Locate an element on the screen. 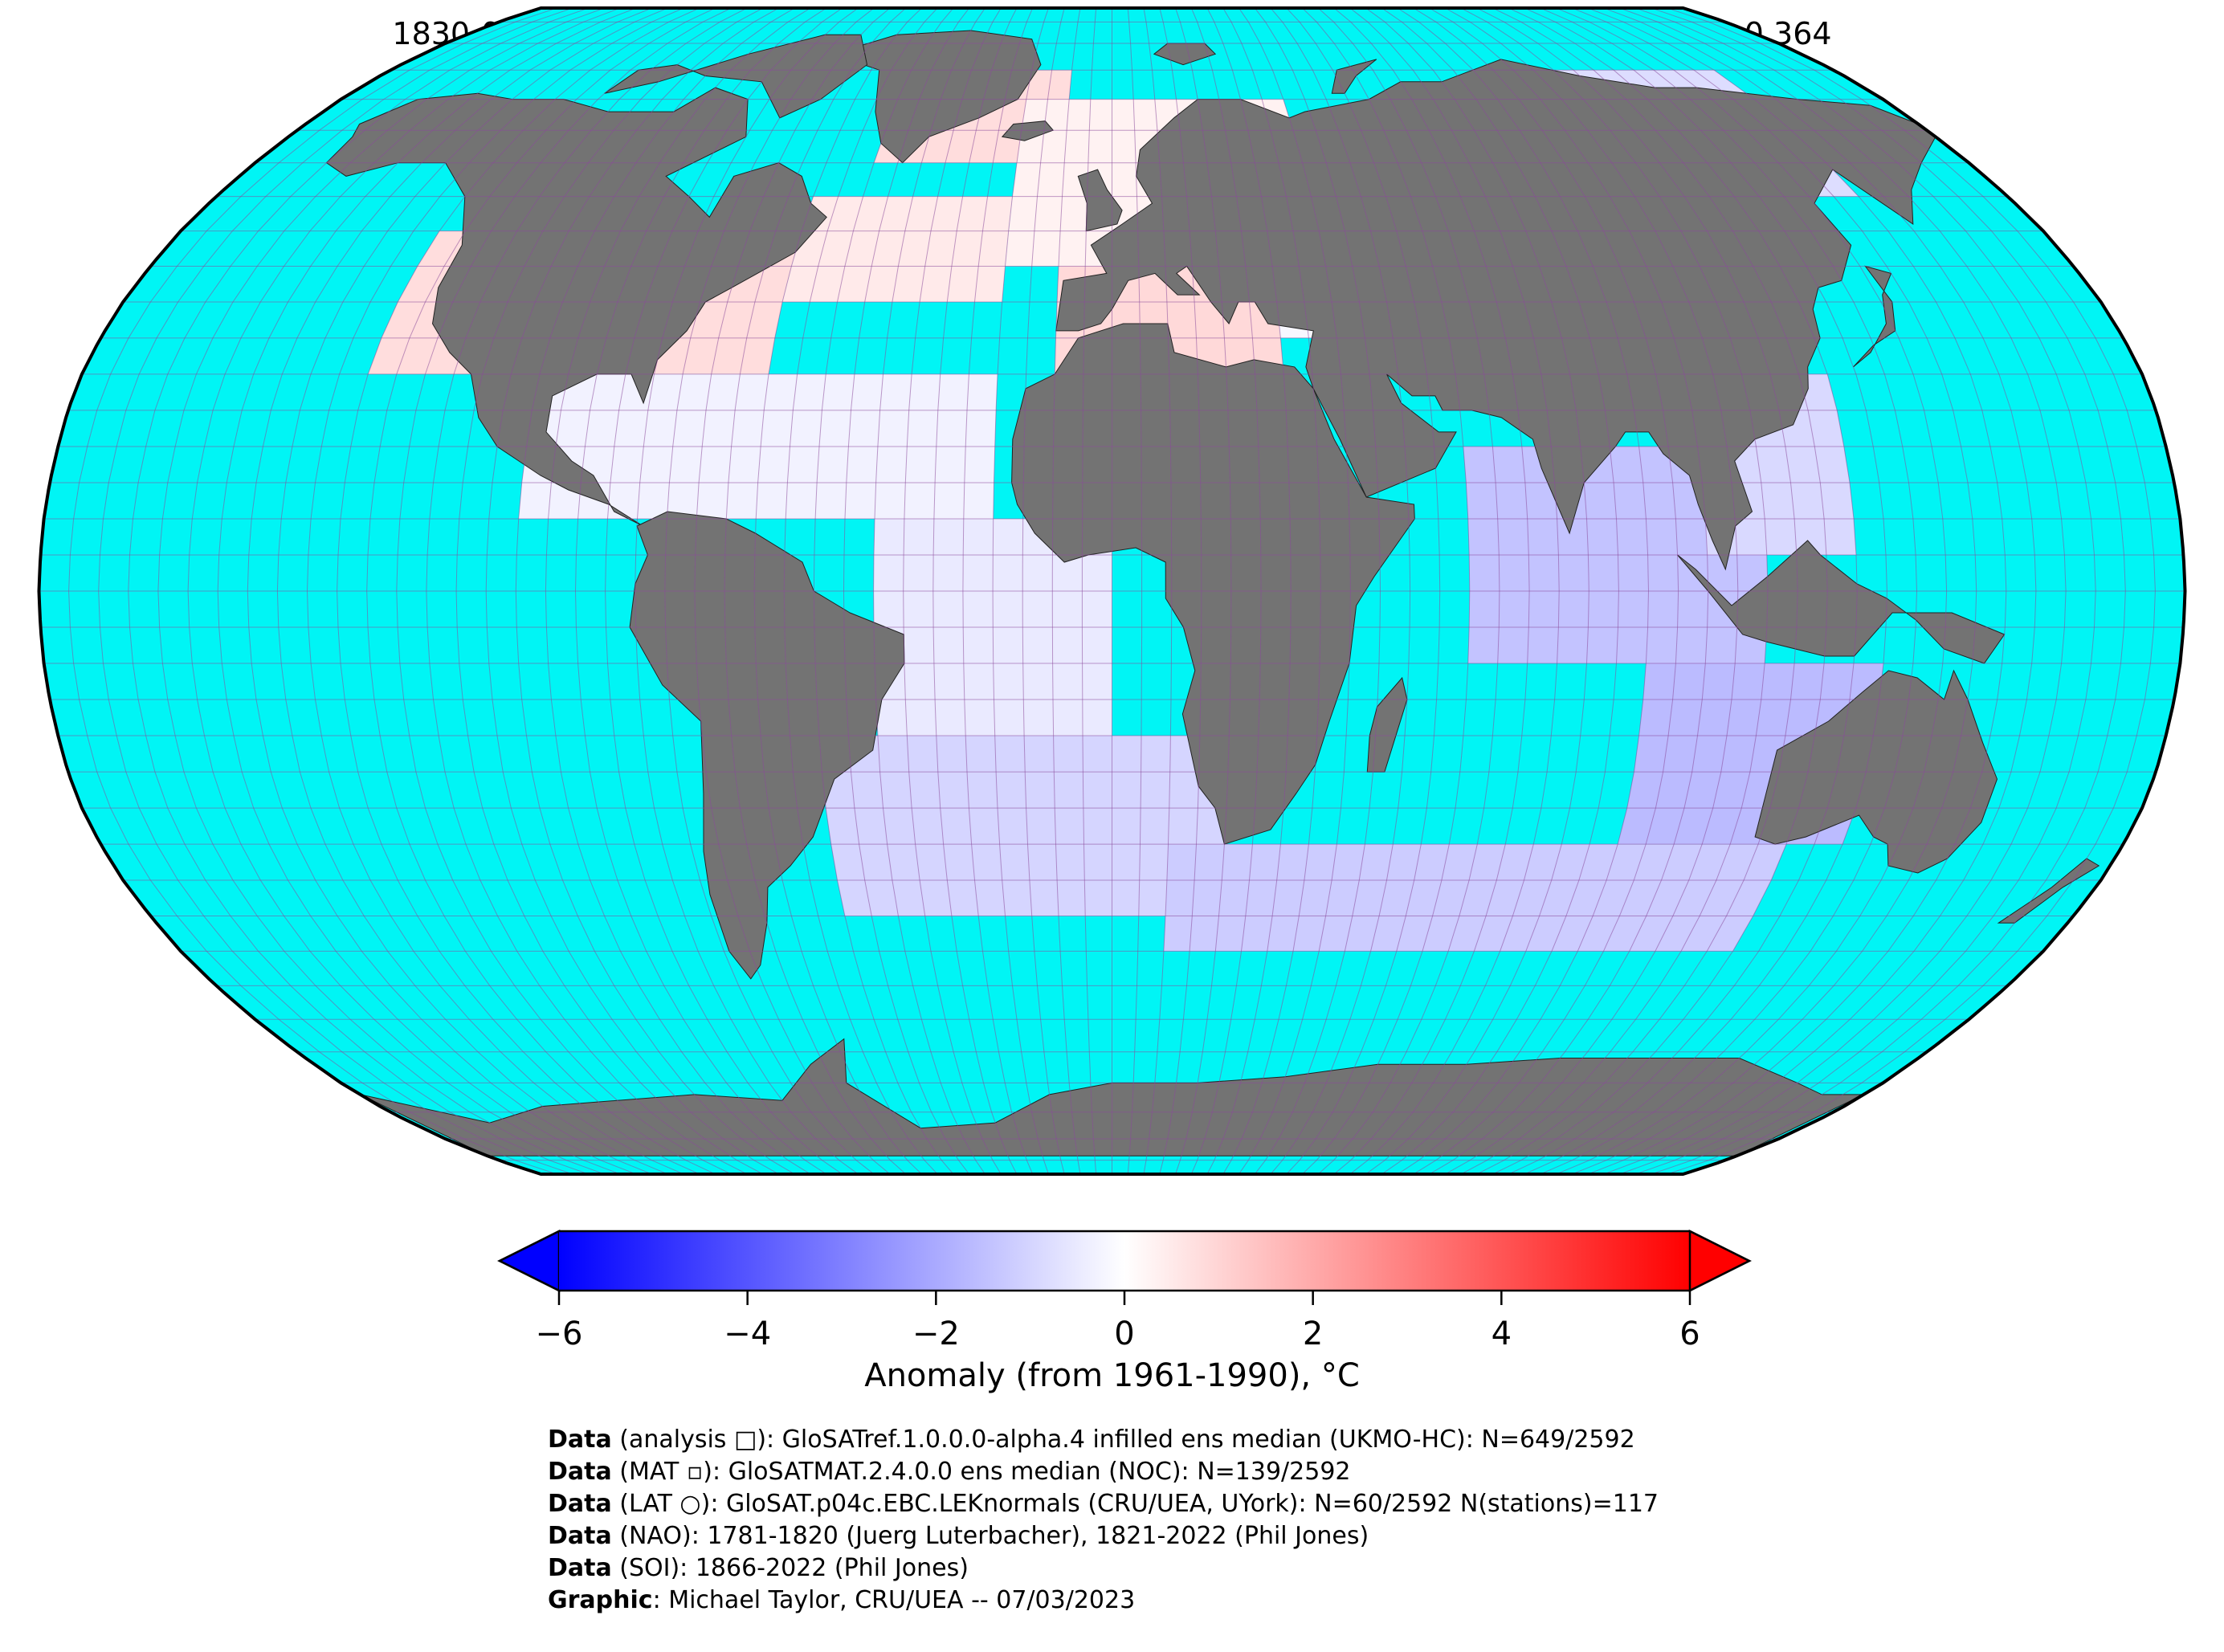 The image size is (2224, 1652). svalbard-landmass is located at coordinates (1185, 54).